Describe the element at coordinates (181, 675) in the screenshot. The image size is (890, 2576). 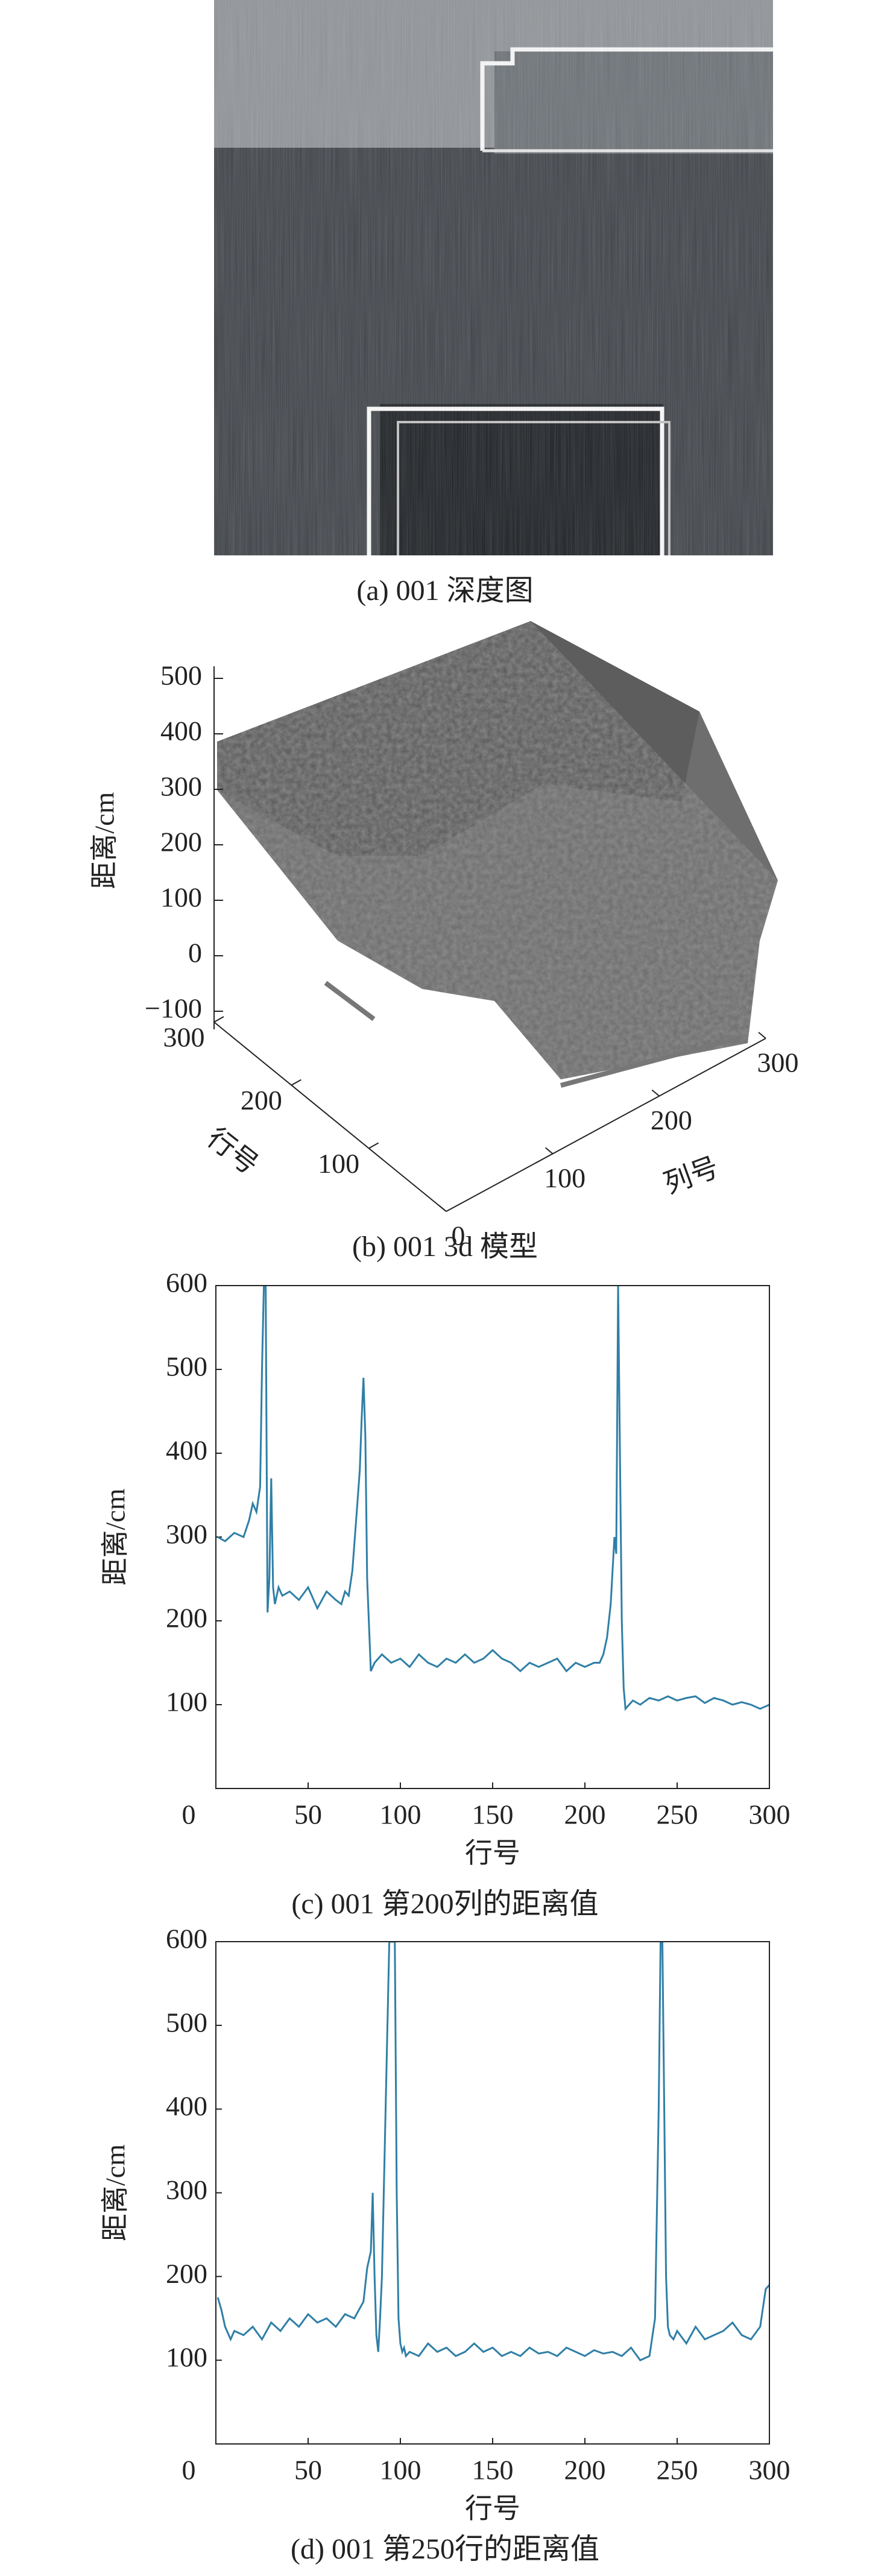
I see `z-tick-label: 500` at that location.